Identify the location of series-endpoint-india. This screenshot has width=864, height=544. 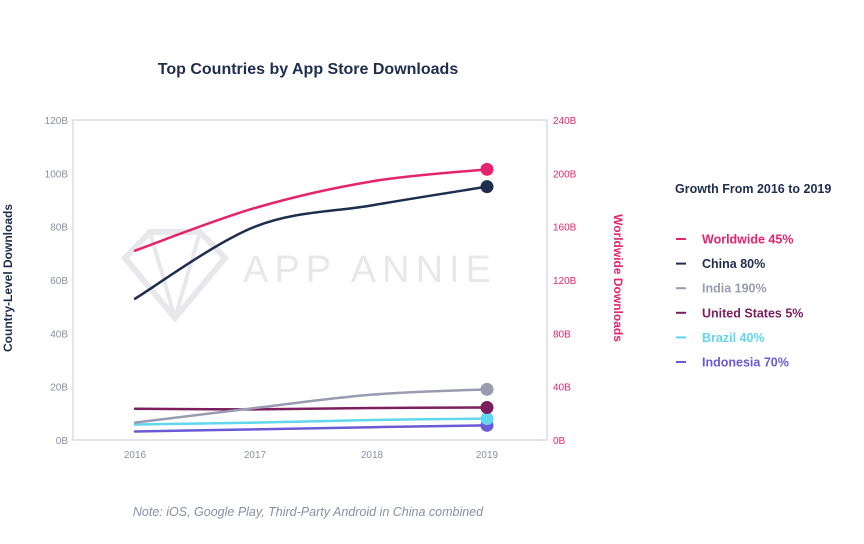
(487, 389).